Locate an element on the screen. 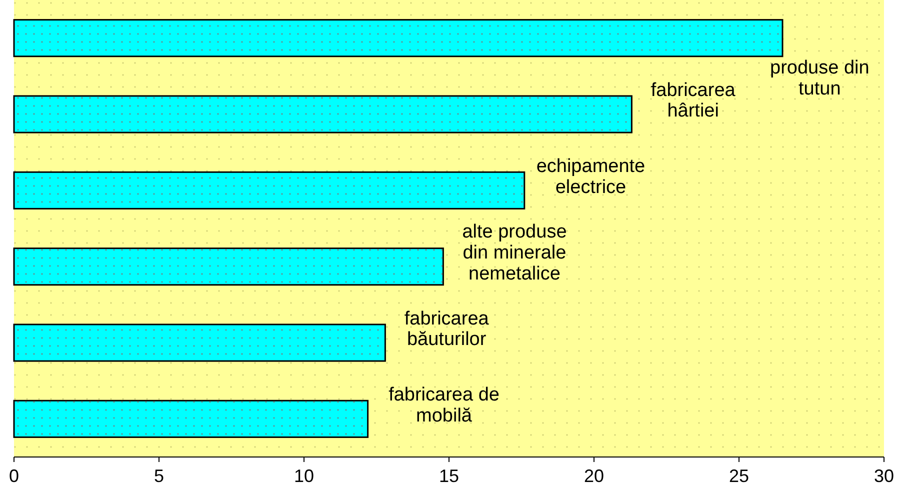 This screenshot has height=496, width=899. x-tick-label: 5 is located at coordinates (159, 476).